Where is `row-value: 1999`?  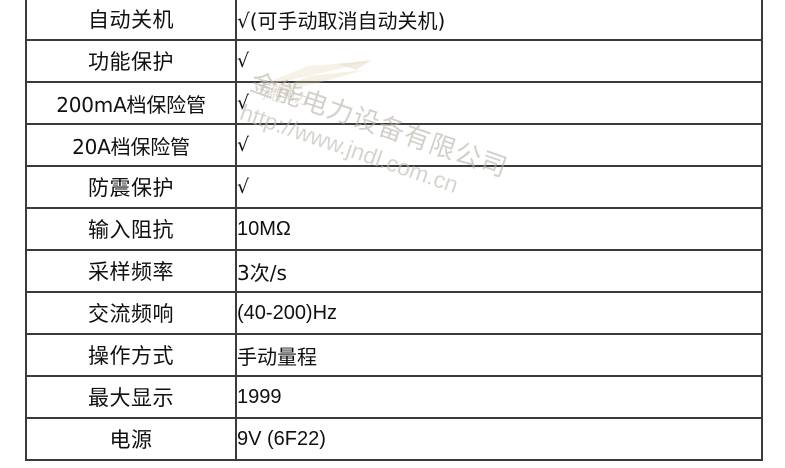 row-value: 1999 is located at coordinates (499, 397).